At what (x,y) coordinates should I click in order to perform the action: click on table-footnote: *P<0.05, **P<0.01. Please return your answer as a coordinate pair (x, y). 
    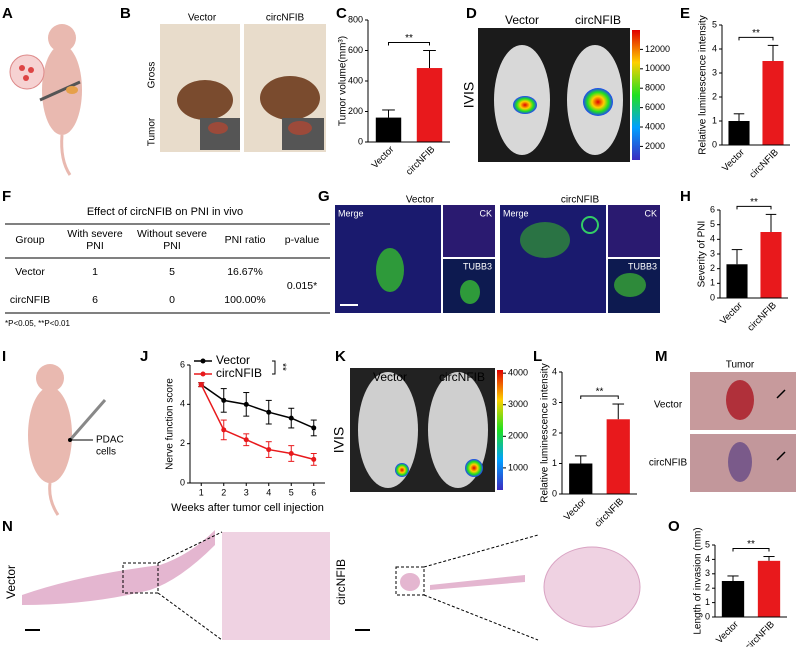
    Looking at the image, I should click on (37, 323).